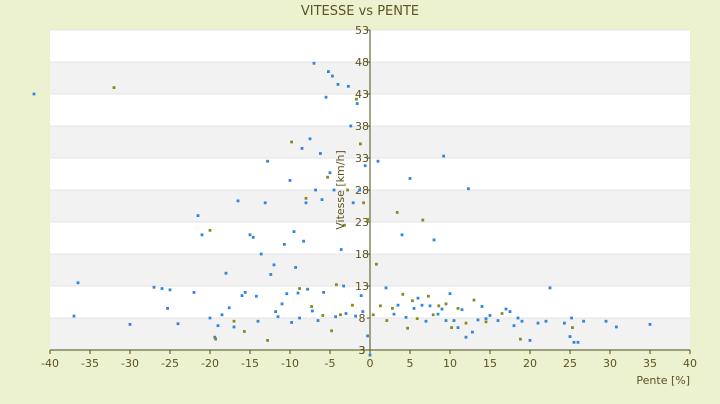  What do you see at coordinates (450, 363) in the screenshot?
I see `x-tick-label: 10` at bounding box center [450, 363].